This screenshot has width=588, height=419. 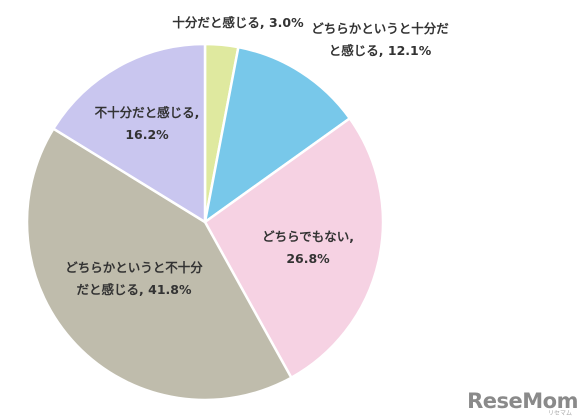 What do you see at coordinates (522, 401) in the screenshot?
I see `resemom-logo: ReseMom` at bounding box center [522, 401].